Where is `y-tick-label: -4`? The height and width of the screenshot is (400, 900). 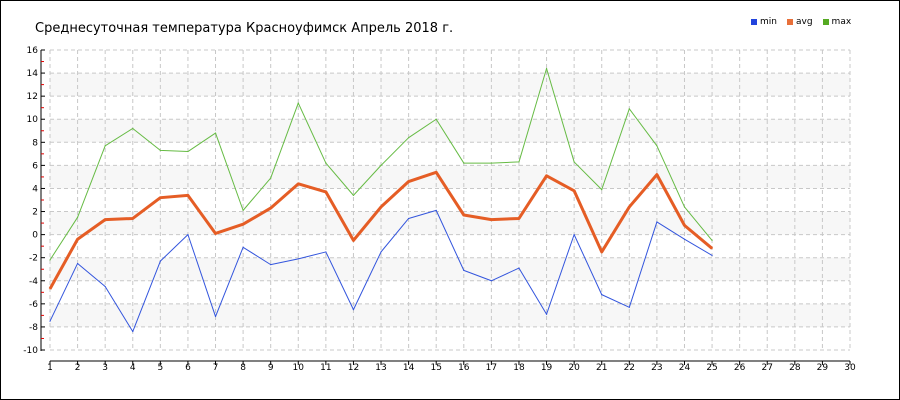 y-tick-label: -4 is located at coordinates (33, 282).